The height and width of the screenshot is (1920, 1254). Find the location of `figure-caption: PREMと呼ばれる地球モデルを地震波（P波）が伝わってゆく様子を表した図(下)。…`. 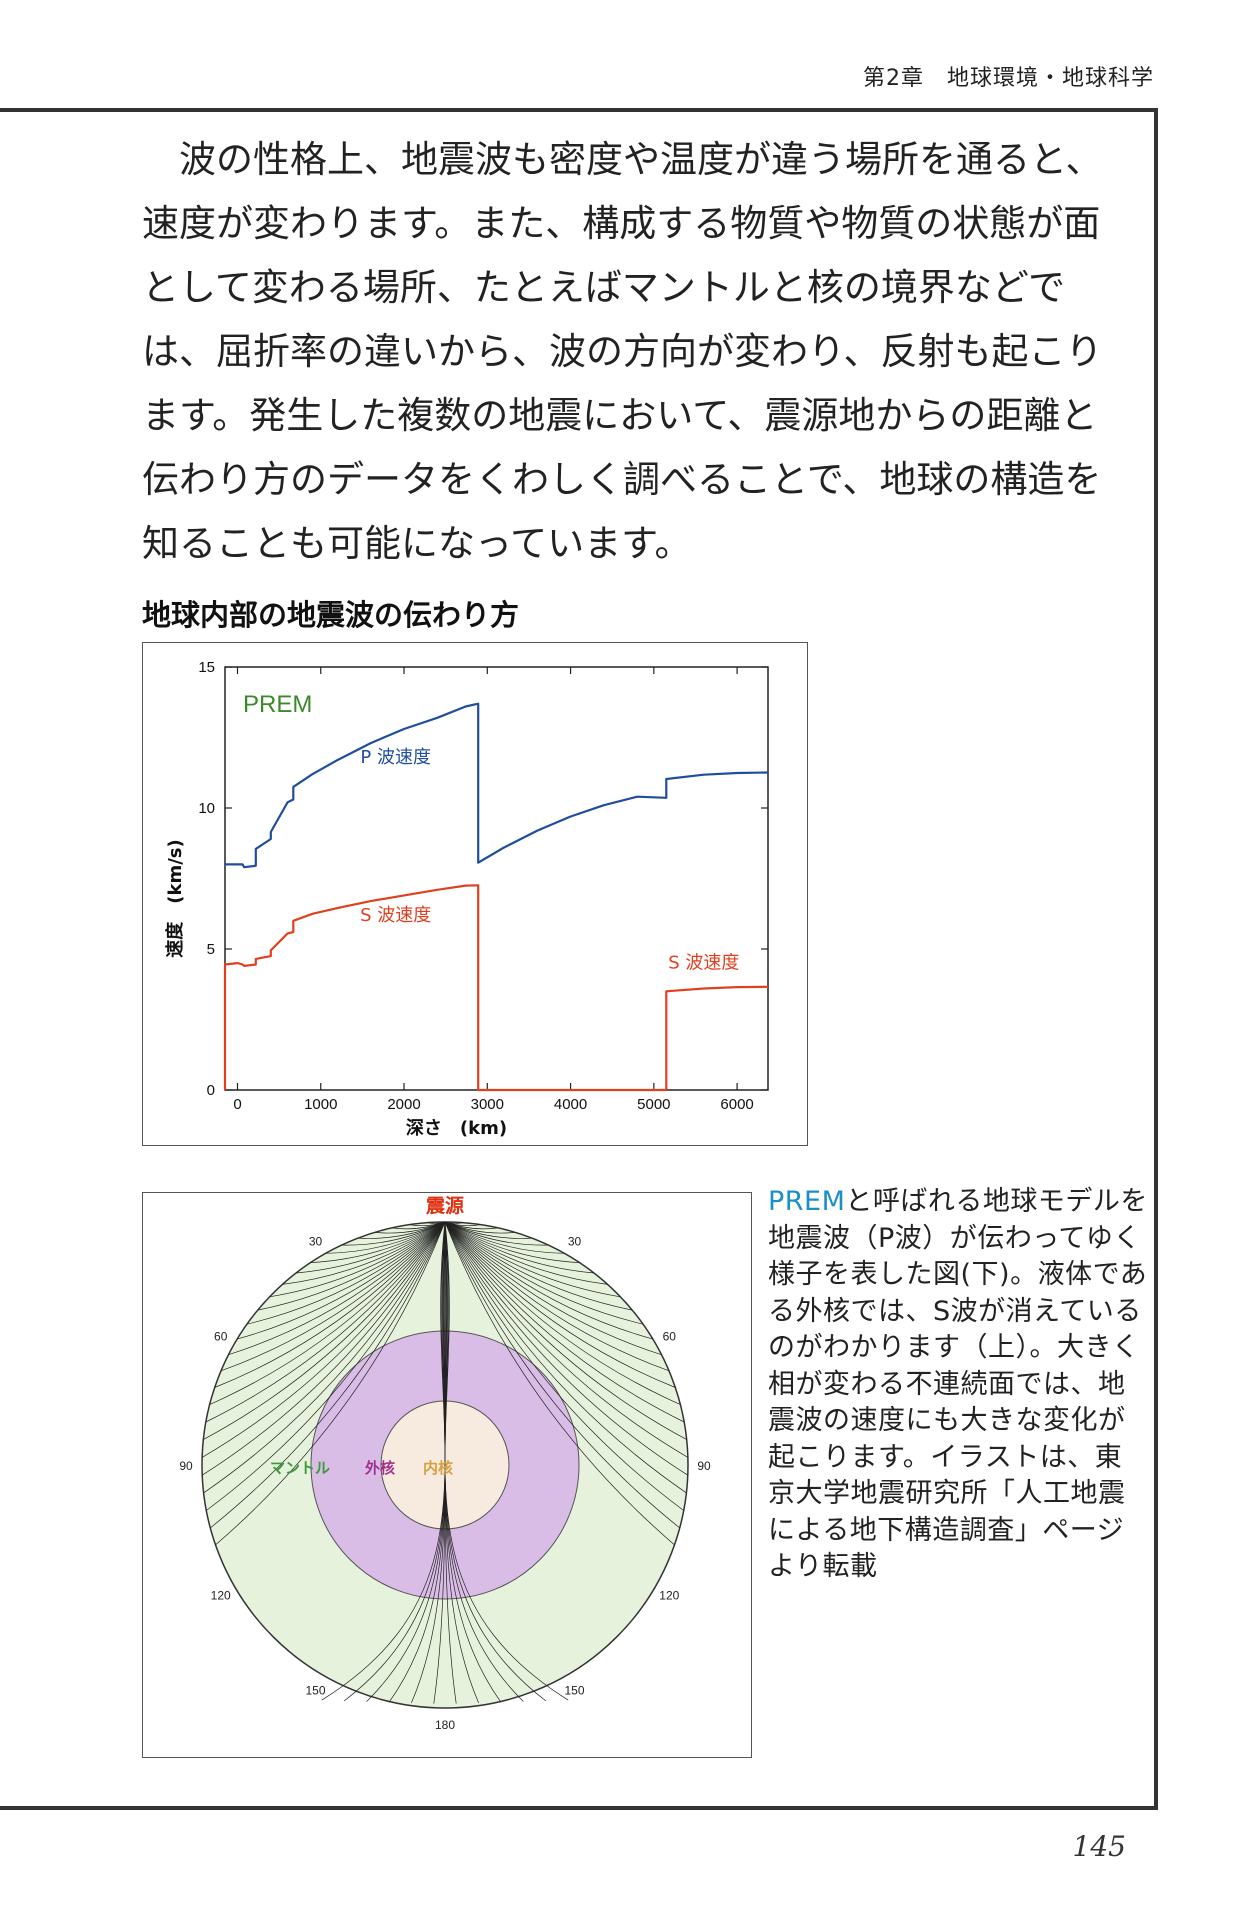

figure-caption: PREMと呼ばれる地球モデルを地震波（P波）が伝わってゆく様子を表した図(下)。… is located at coordinates (958, 1385).